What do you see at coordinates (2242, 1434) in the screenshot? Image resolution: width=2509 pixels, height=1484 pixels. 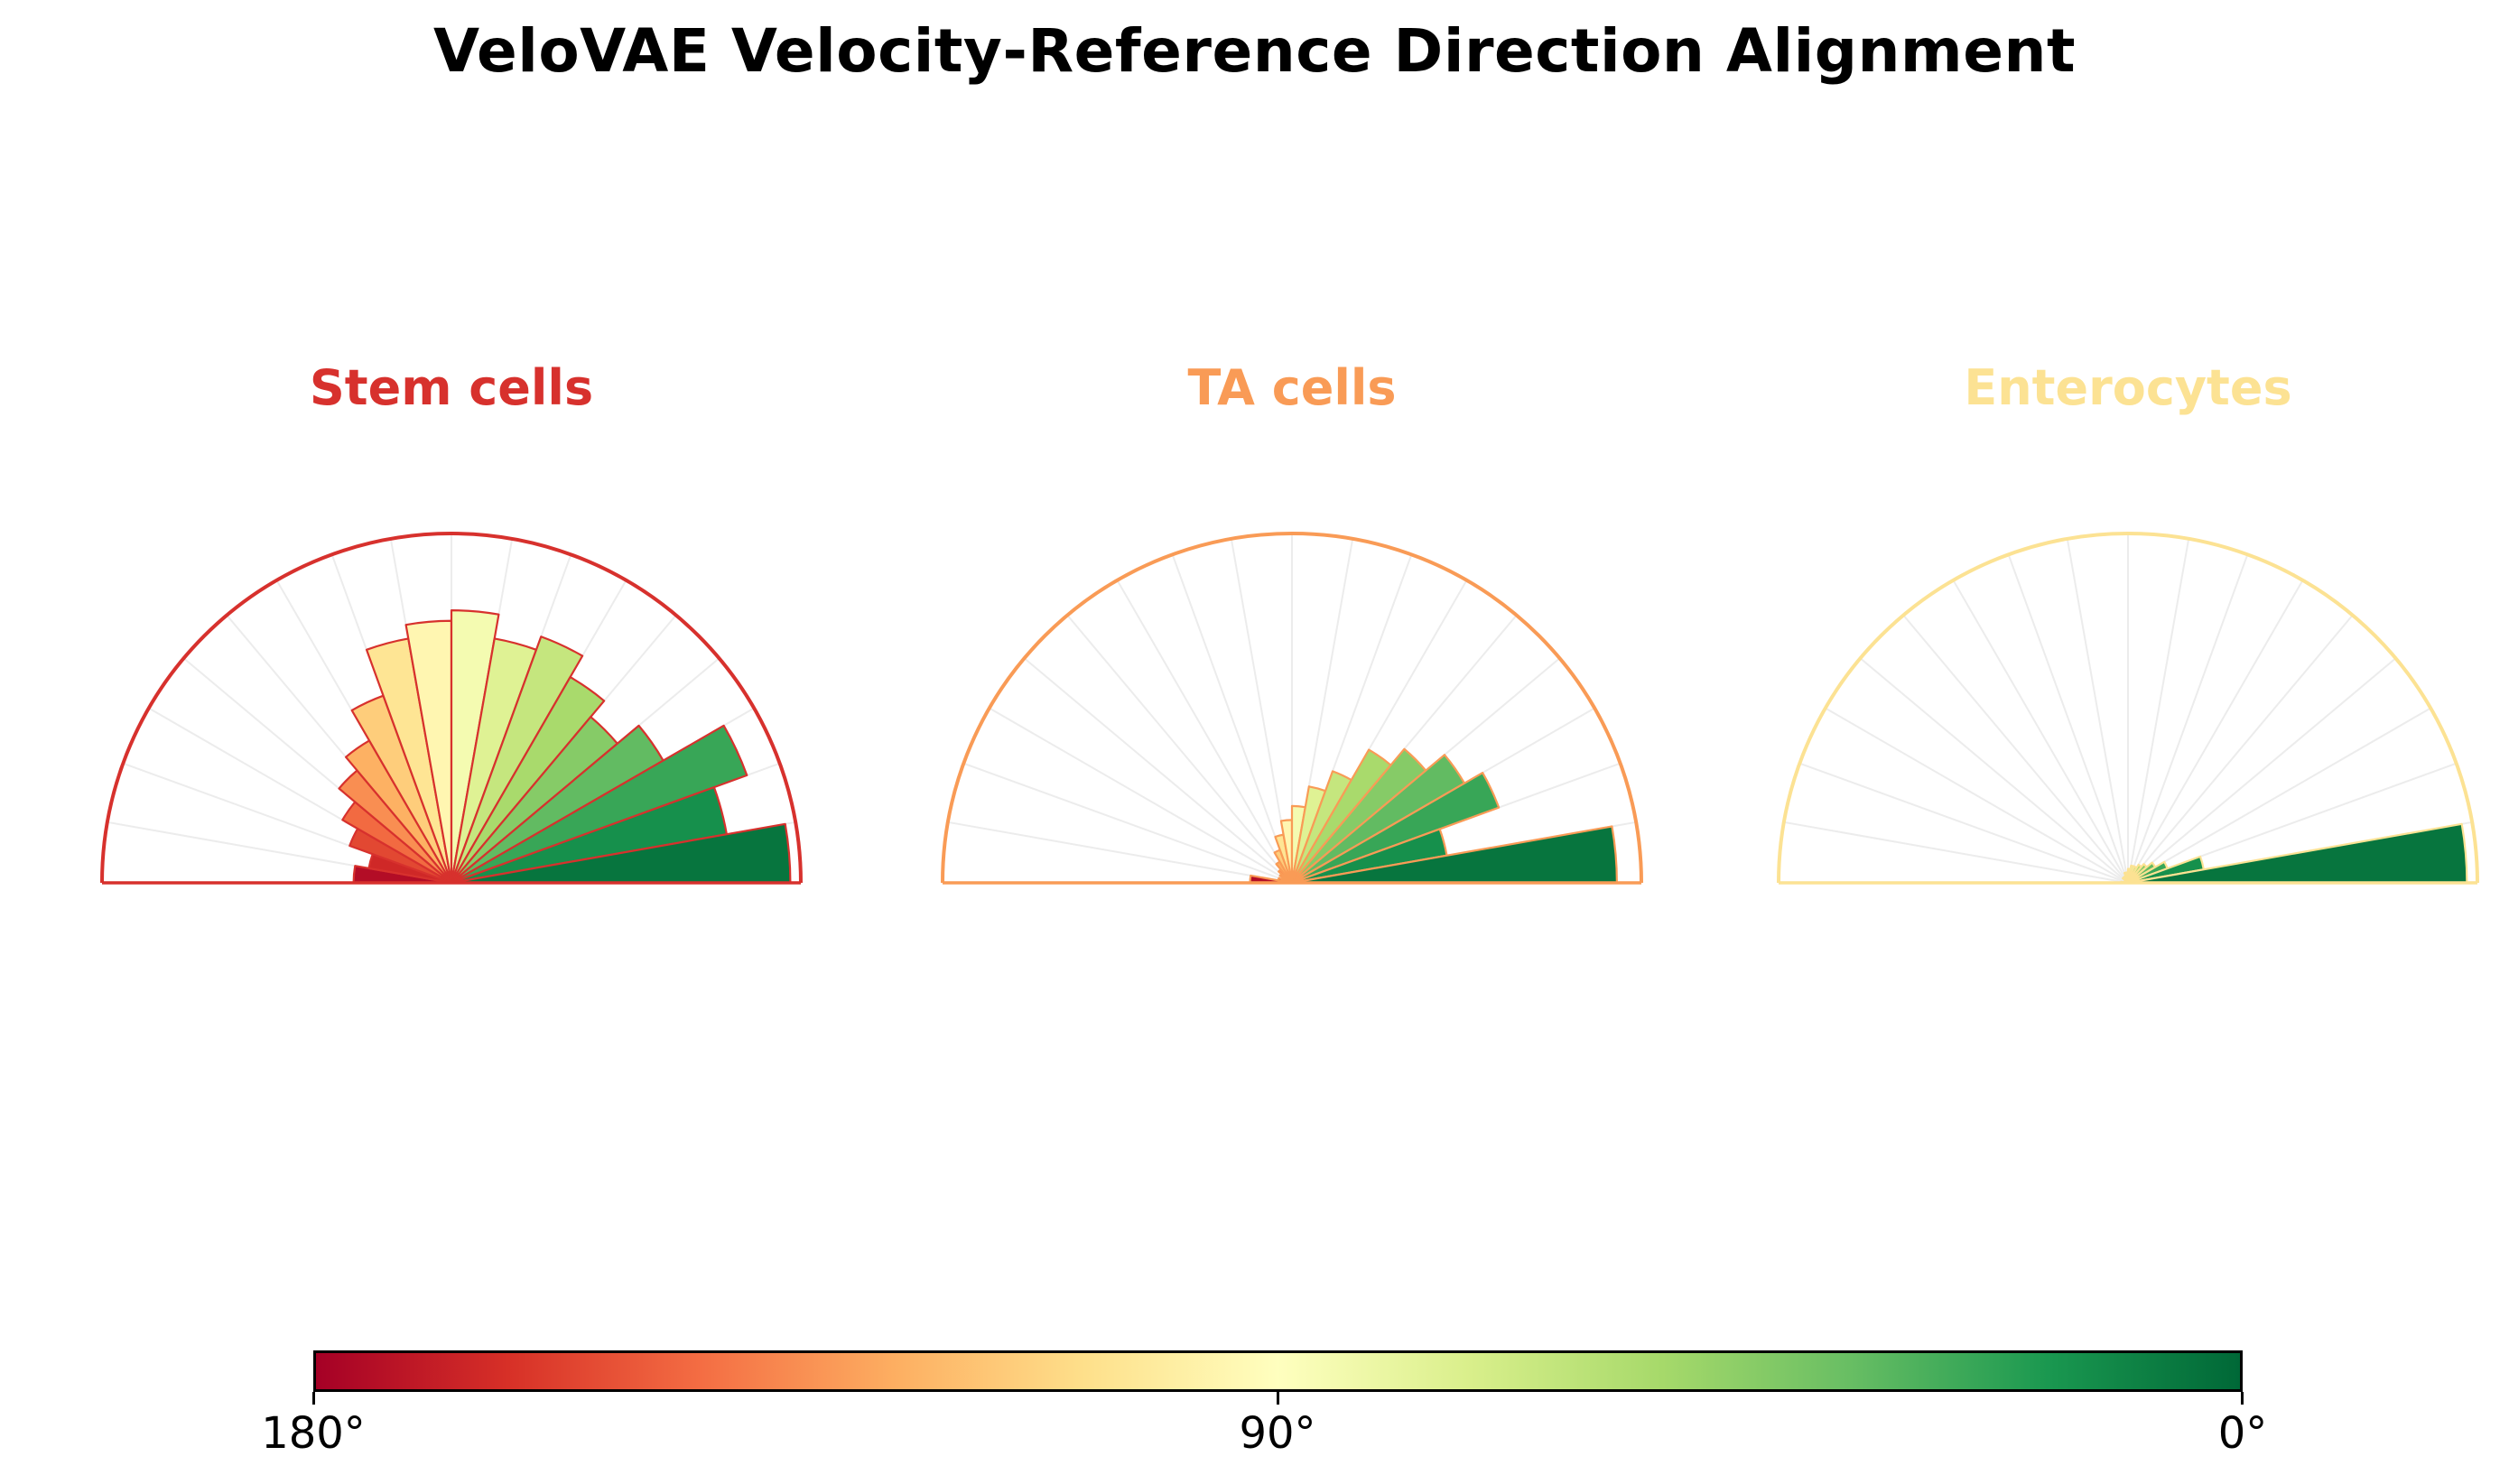 I see `colorbar-label-0: 0°` at bounding box center [2242, 1434].